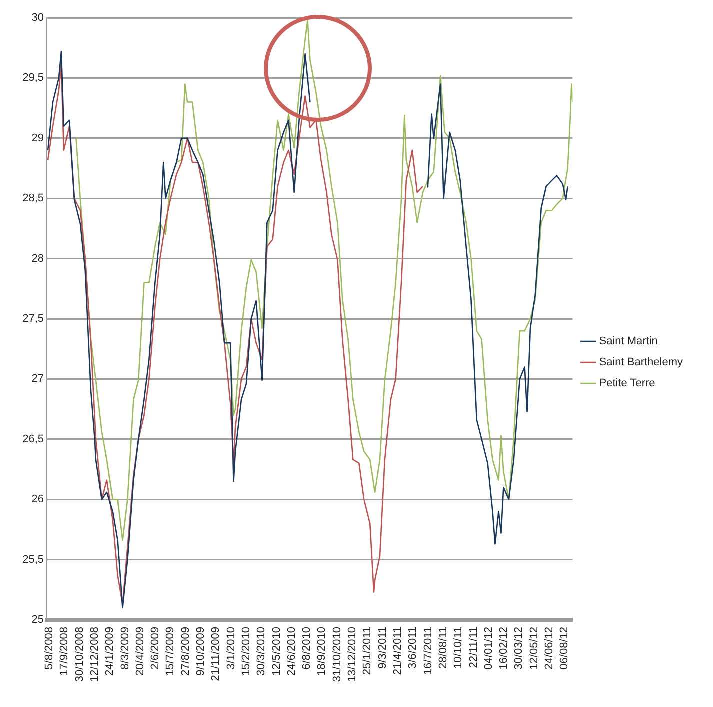 The width and height of the screenshot is (713, 707). Describe the element at coordinates (156, 648) in the screenshot. I see `x-tick-label: 2/6/2009` at that location.